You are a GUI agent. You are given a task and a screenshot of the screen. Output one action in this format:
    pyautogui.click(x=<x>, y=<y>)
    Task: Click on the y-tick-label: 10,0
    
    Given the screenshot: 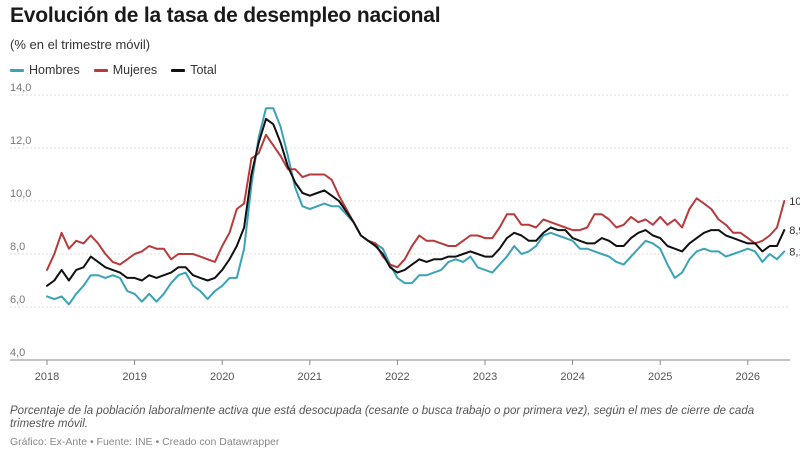 What is the action you would take?
    pyautogui.click(x=20, y=194)
    